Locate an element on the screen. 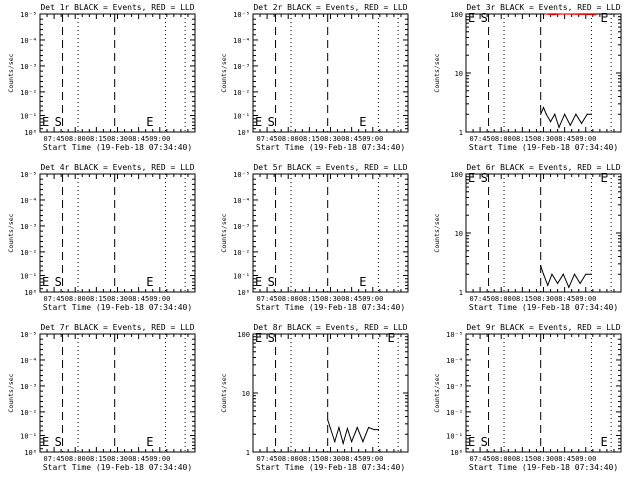  x-tick-label: 08:00 is located at coordinates (501, 459).